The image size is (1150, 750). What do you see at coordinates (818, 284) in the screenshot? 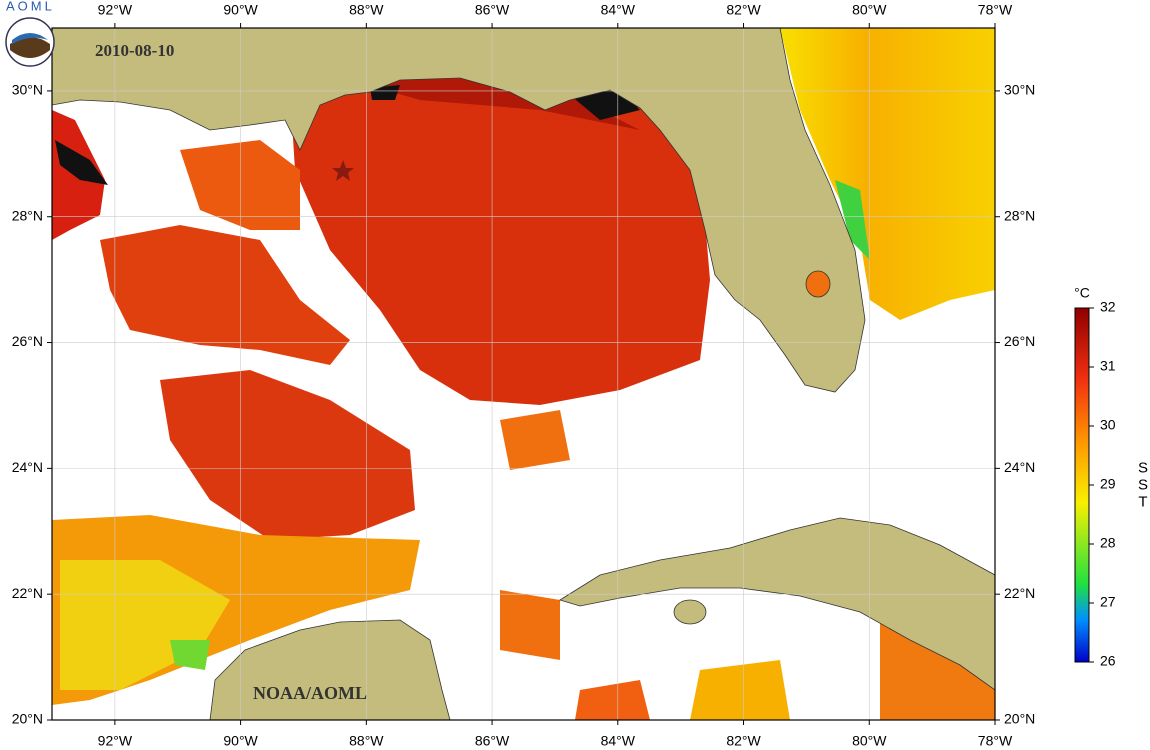
I see `lake` at bounding box center [818, 284].